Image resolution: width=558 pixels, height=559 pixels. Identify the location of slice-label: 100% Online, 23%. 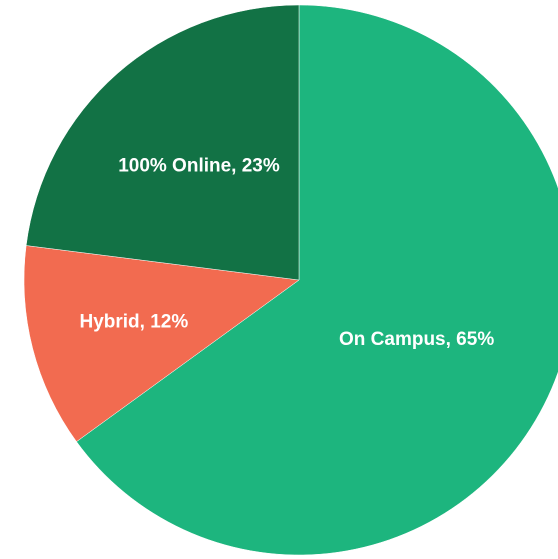
(199, 166).